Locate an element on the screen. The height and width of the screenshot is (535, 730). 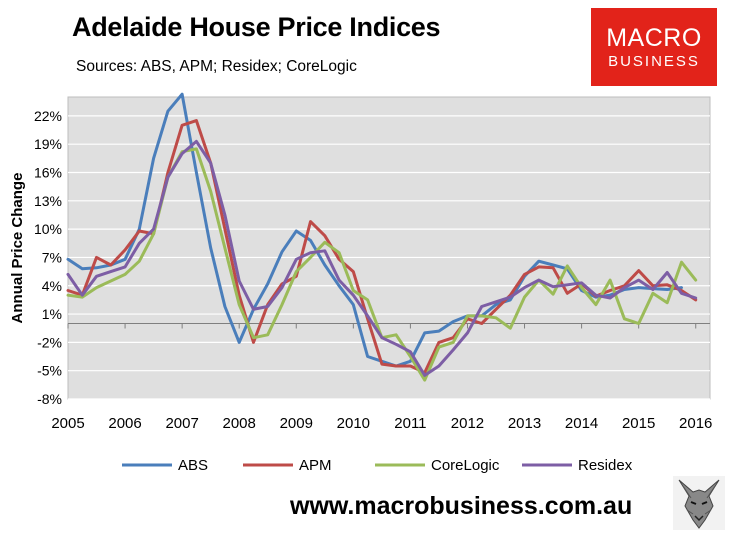
y-tick-label: -2% is located at coordinates (49, 342).